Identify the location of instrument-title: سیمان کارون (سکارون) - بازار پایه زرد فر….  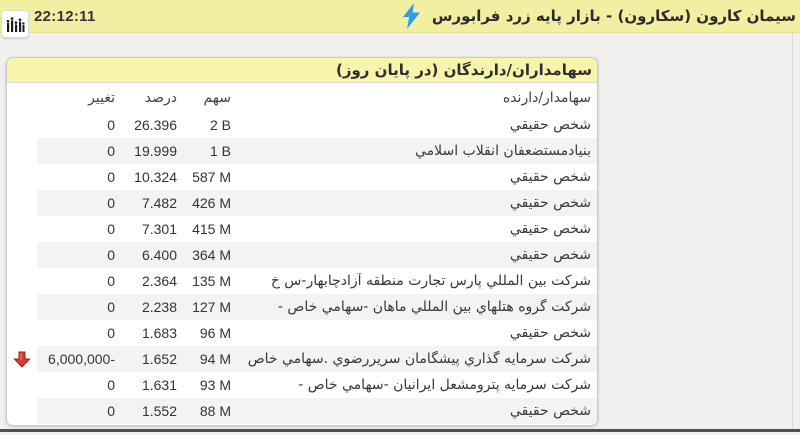
(613, 16).